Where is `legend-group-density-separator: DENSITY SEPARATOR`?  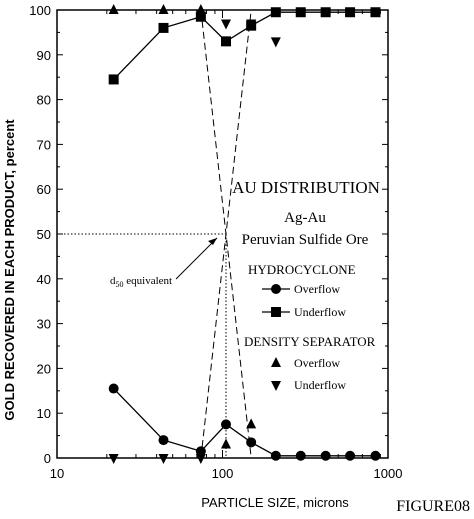 legend-group-density-separator: DENSITY SEPARATOR is located at coordinates (310, 341).